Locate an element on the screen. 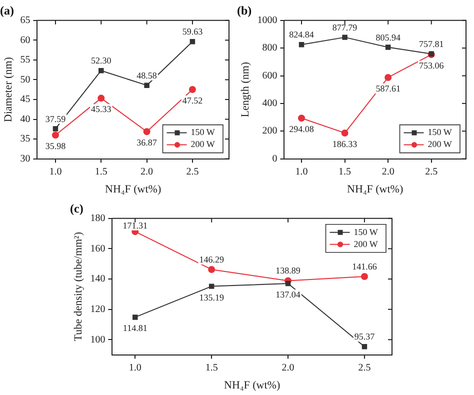 This screenshot has width=474, height=395. data-label: 141.66 is located at coordinates (365, 267).